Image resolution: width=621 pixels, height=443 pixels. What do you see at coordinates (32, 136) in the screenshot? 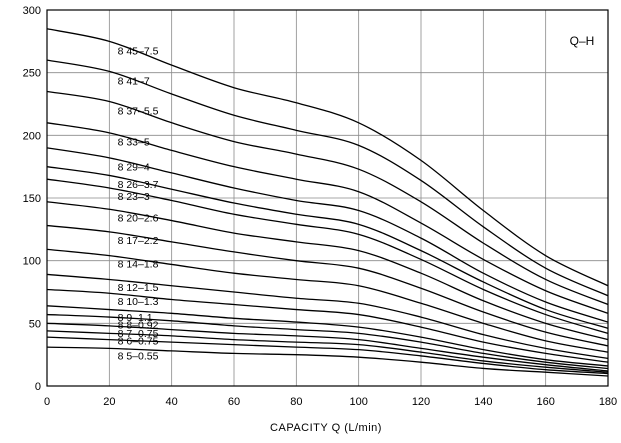
I see `y-tick-label: 200` at bounding box center [32, 136].